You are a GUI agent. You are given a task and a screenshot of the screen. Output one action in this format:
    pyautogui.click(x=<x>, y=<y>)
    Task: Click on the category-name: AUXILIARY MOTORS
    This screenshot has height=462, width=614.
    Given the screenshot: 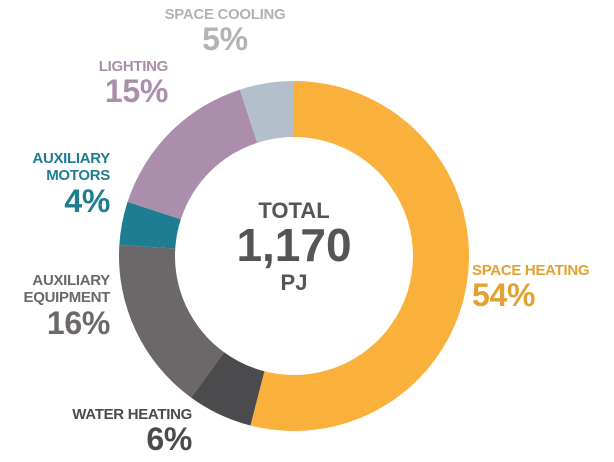 What is the action you would take?
    pyautogui.click(x=71, y=167)
    